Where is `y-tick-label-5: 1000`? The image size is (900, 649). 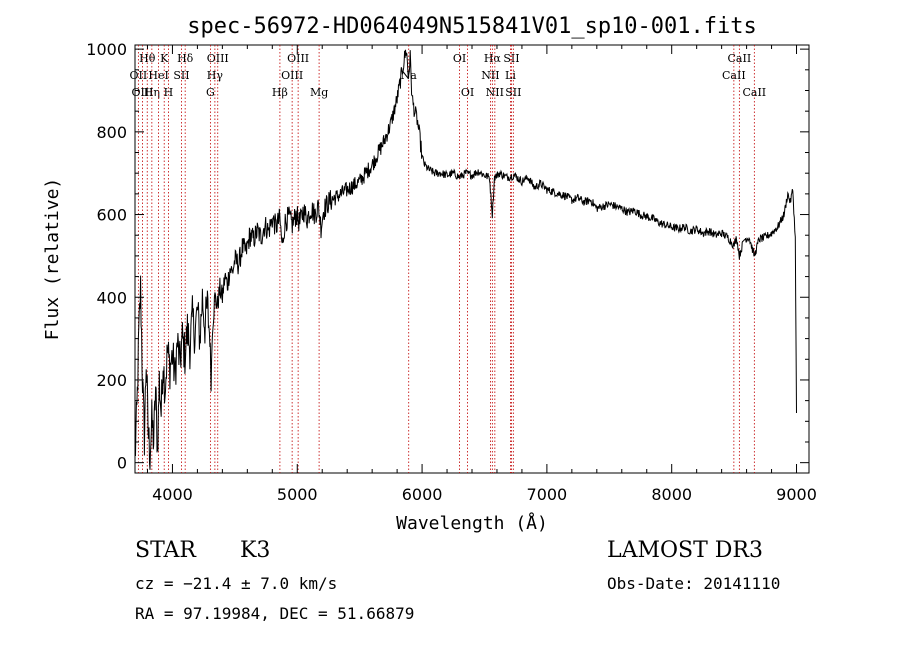 y-tick-label-5: 1000 is located at coordinates (106, 49).